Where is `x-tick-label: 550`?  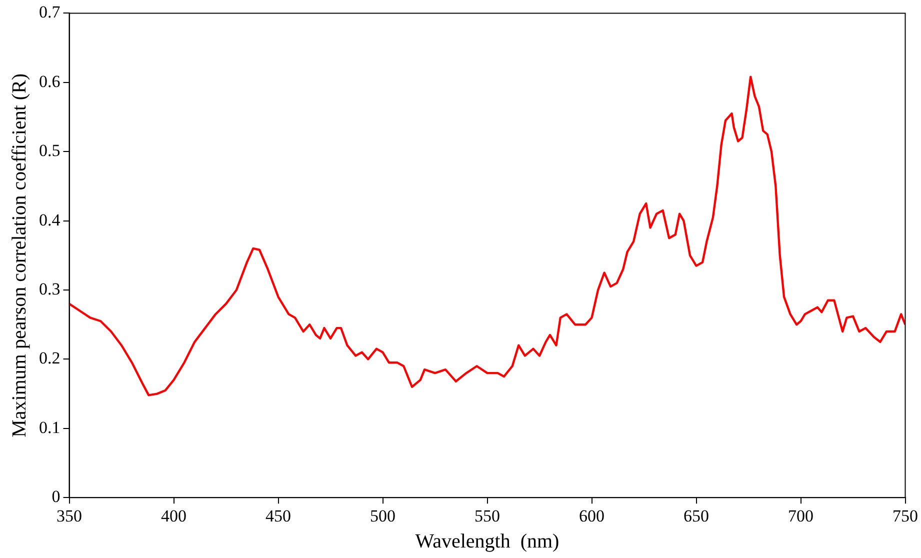 x-tick-label: 550 is located at coordinates (487, 516).